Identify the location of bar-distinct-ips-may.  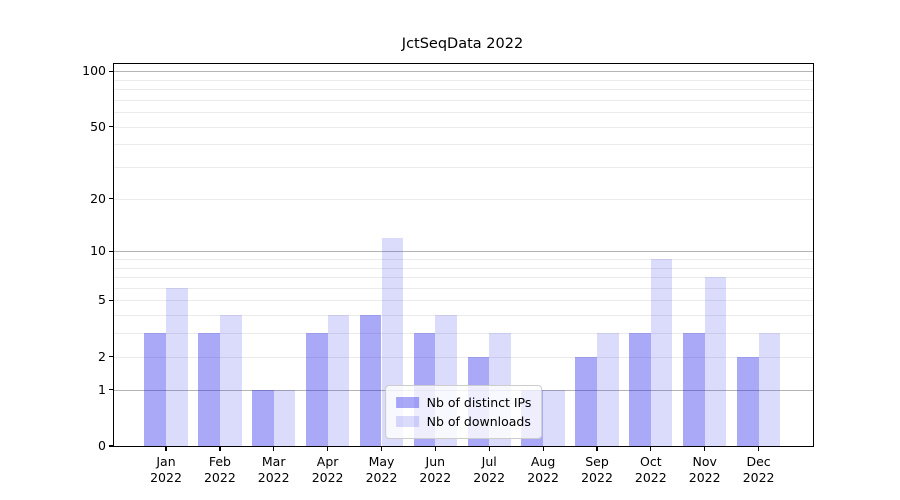
(370, 380).